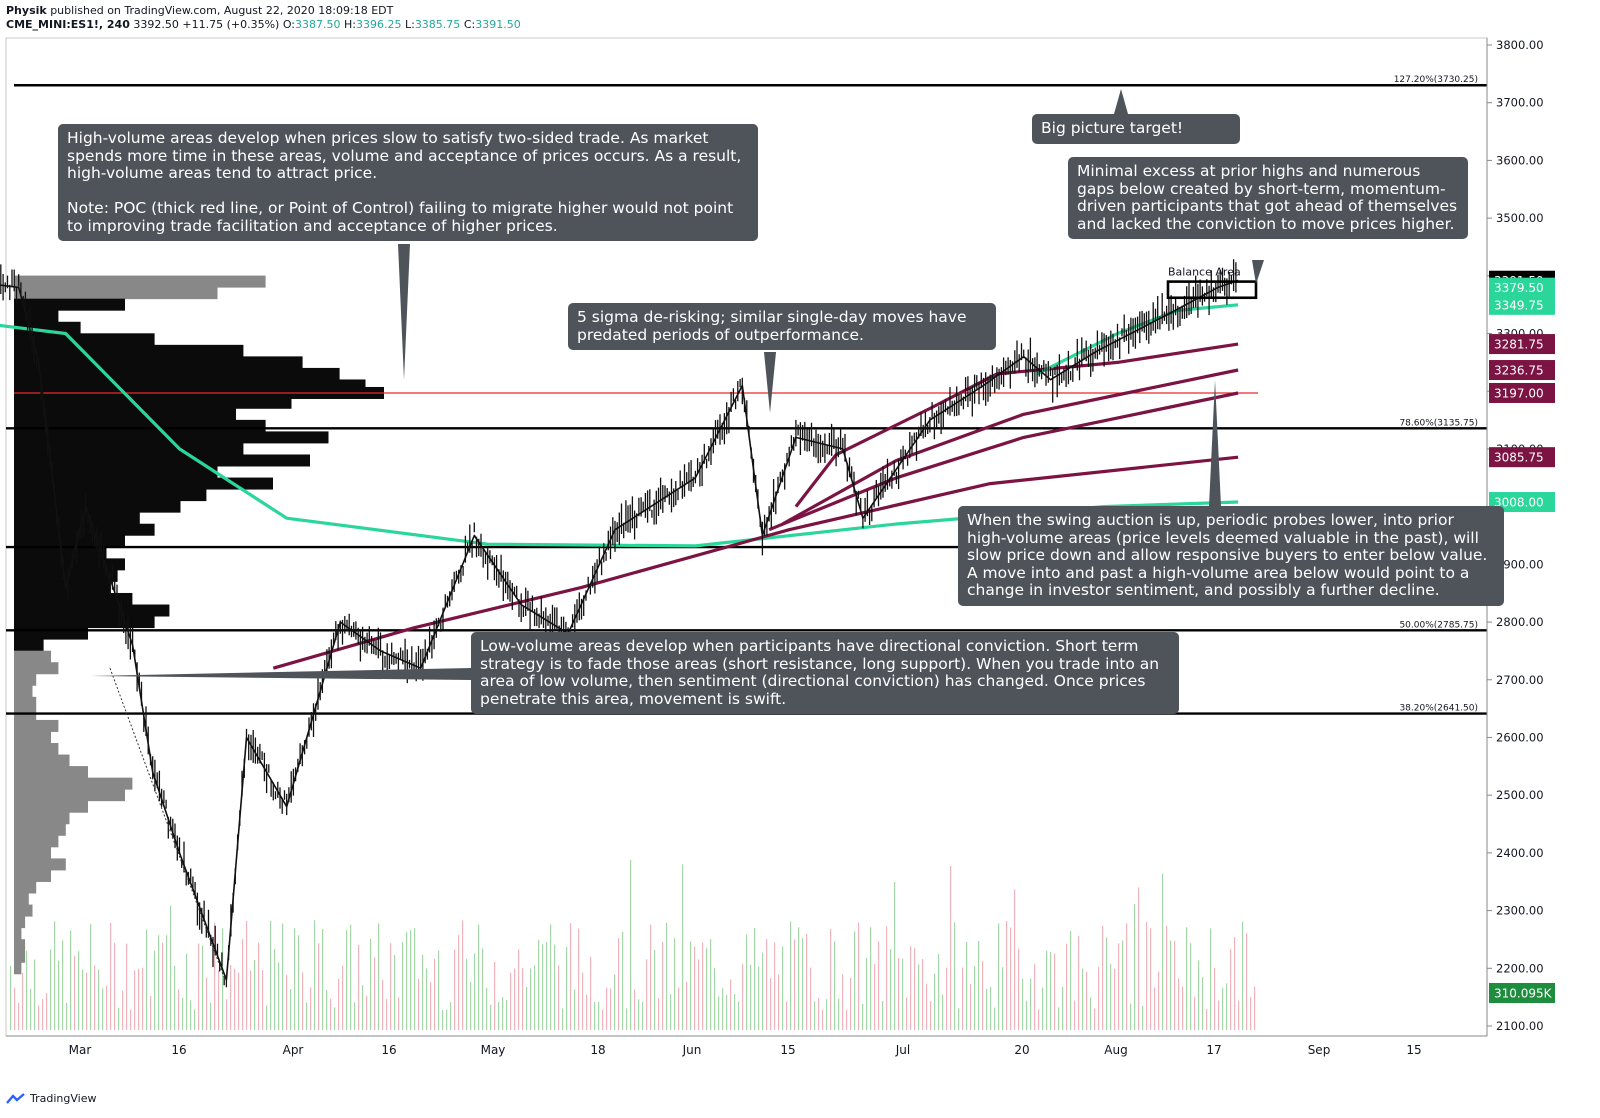 The height and width of the screenshot is (1118, 1600). Describe the element at coordinates (1520, 564) in the screenshot. I see `y-tick-label: 2900.00` at that location.